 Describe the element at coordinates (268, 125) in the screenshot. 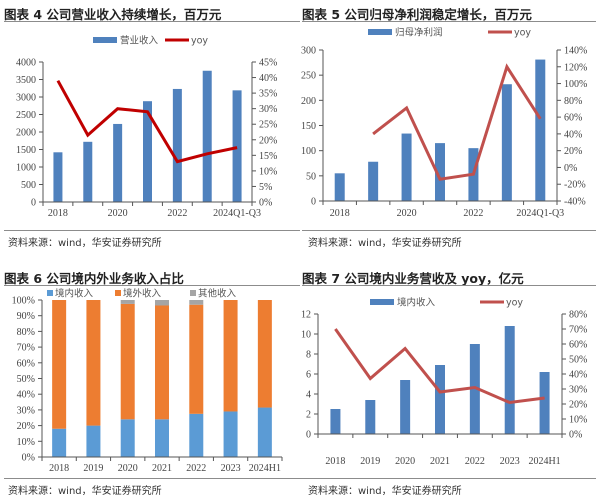

I see `fig4-right-tick-label: 25%` at that location.